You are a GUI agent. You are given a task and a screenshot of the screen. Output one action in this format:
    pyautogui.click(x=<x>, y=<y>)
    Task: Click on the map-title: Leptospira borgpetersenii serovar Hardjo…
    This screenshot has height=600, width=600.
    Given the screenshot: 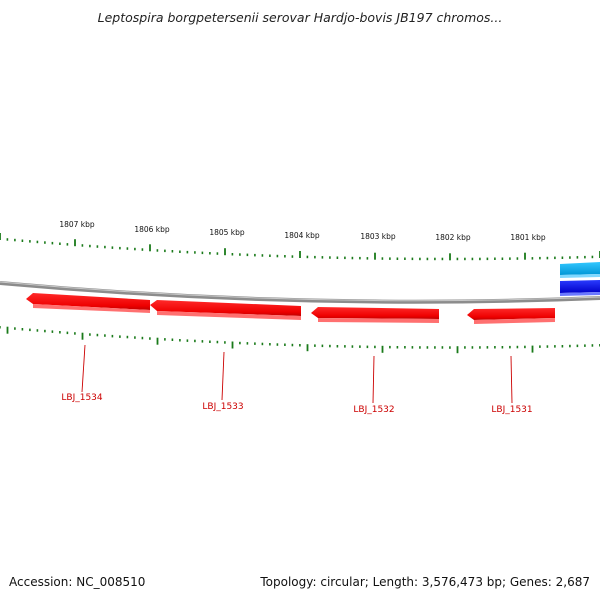 What is the action you would take?
    pyautogui.click(x=300, y=17)
    